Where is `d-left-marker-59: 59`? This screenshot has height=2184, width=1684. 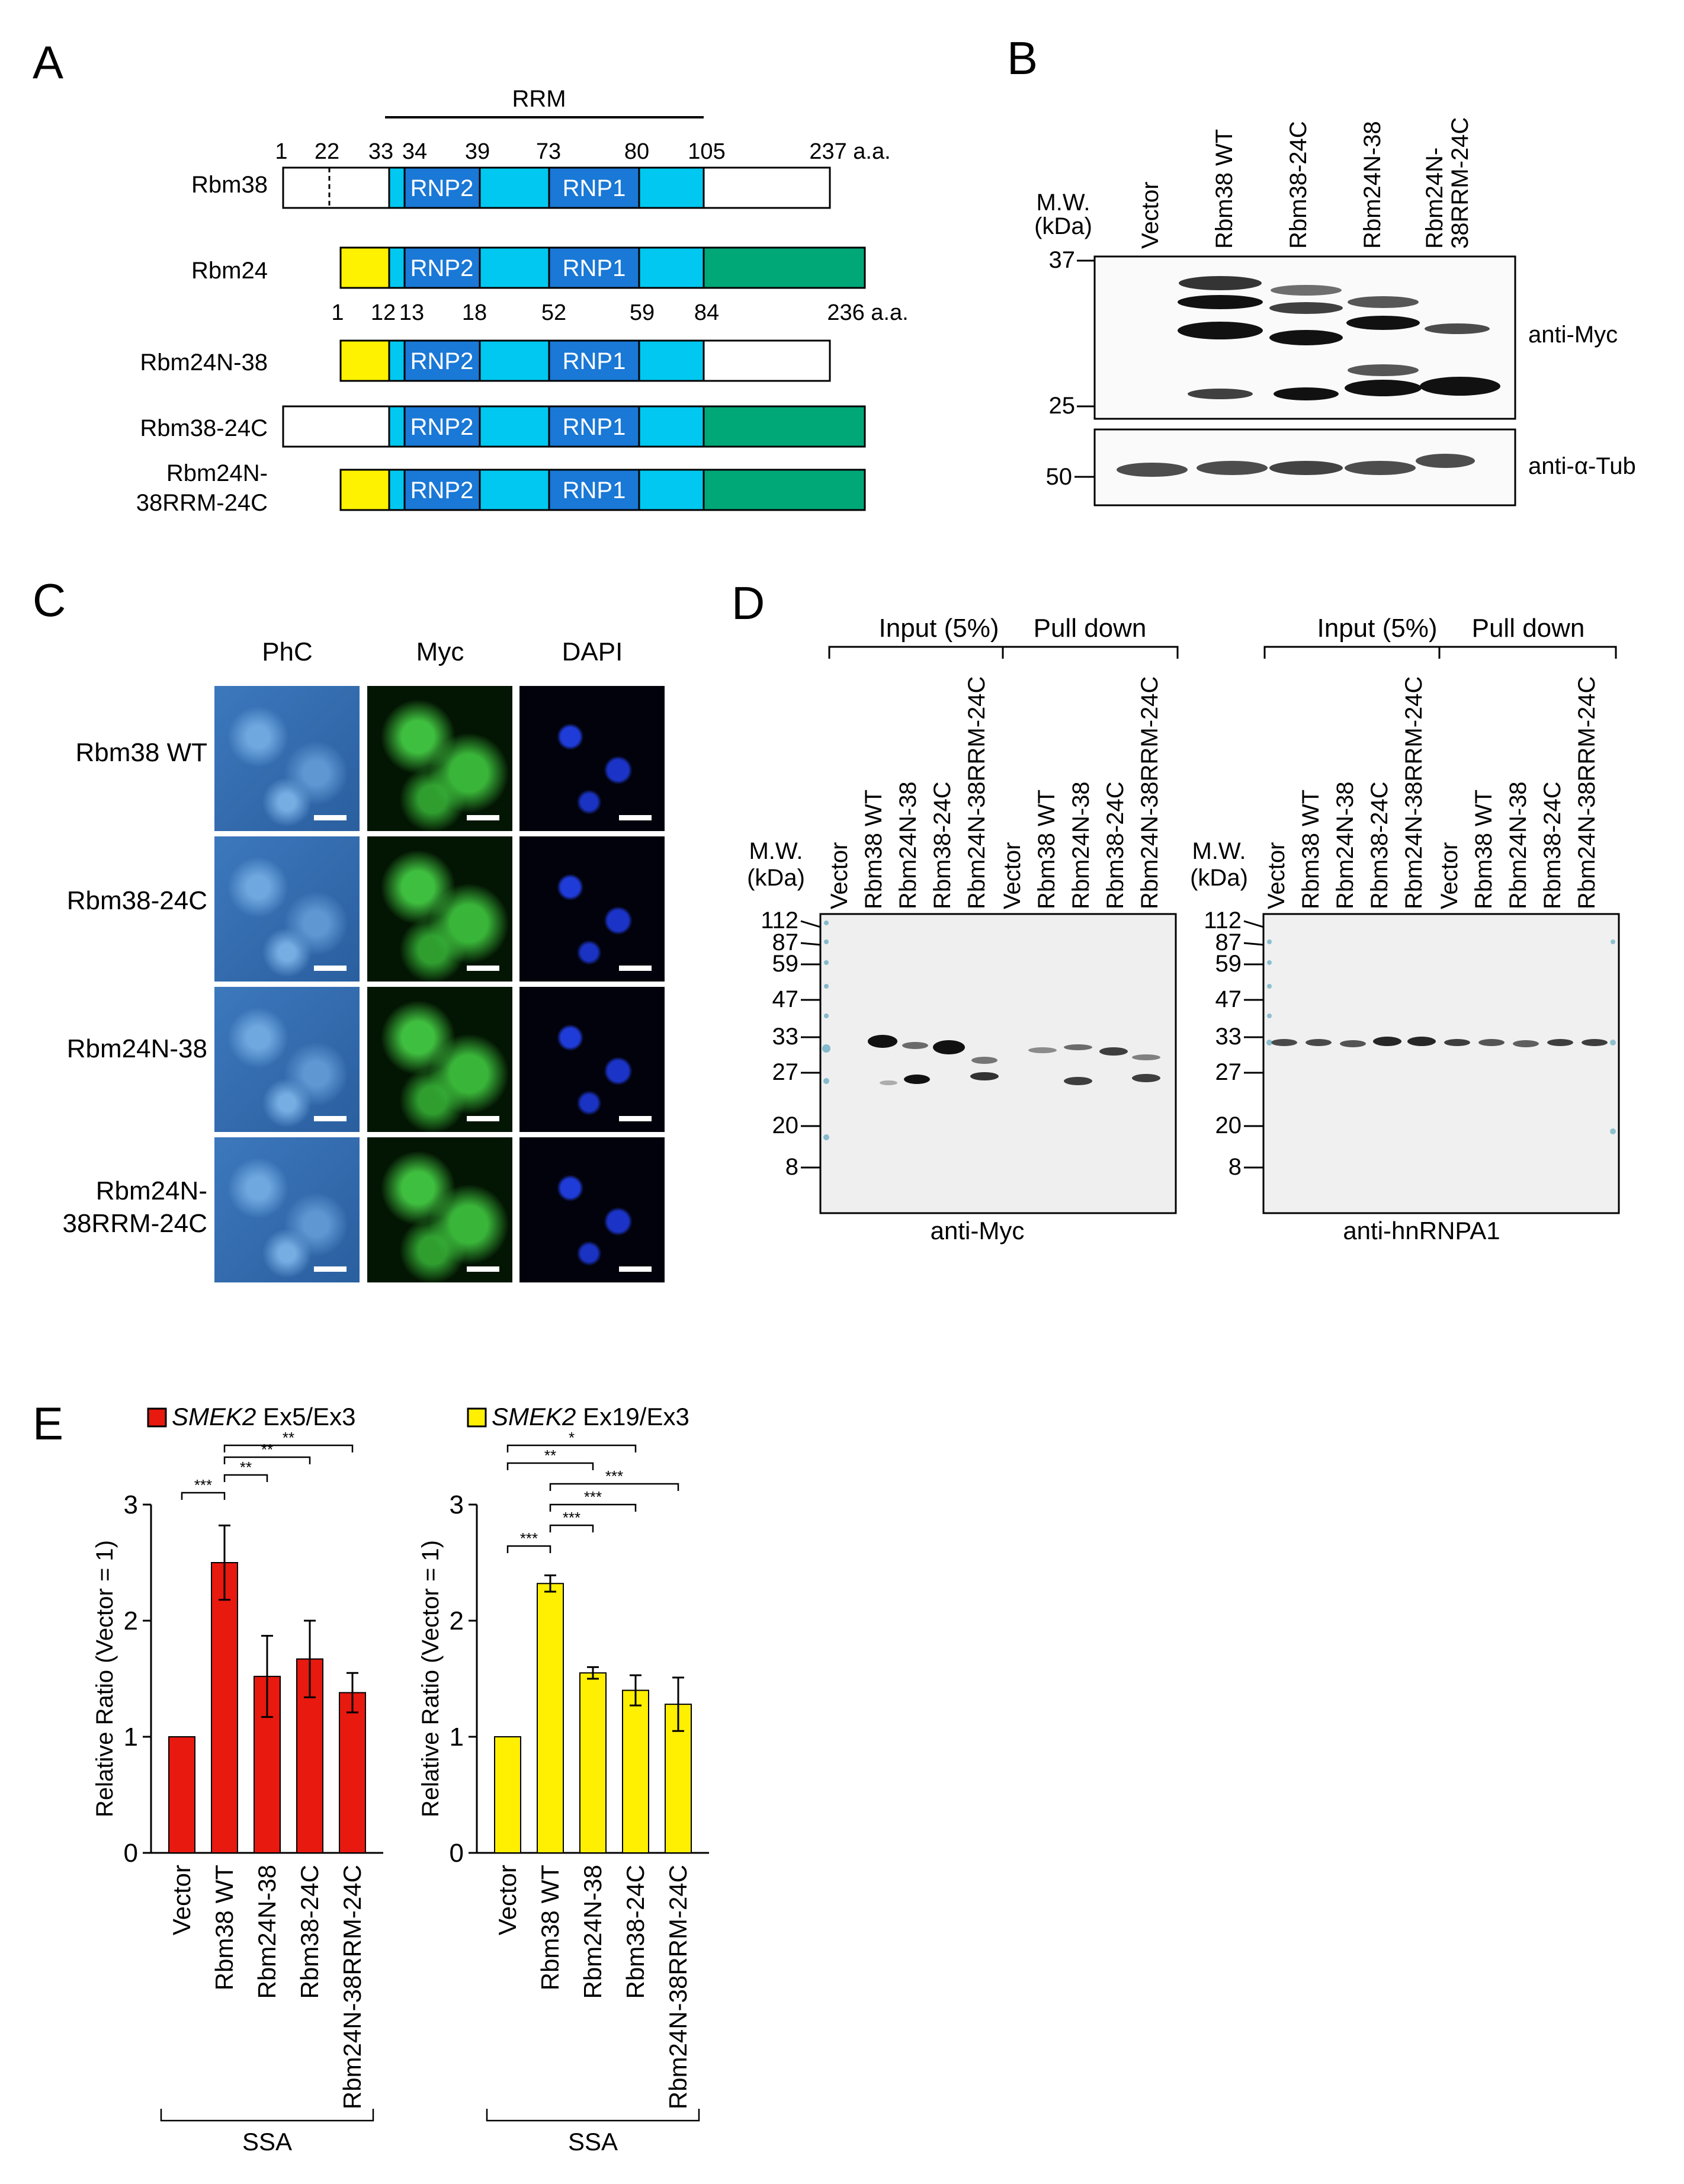 d-left-marker-59: 59 is located at coordinates (786, 964).